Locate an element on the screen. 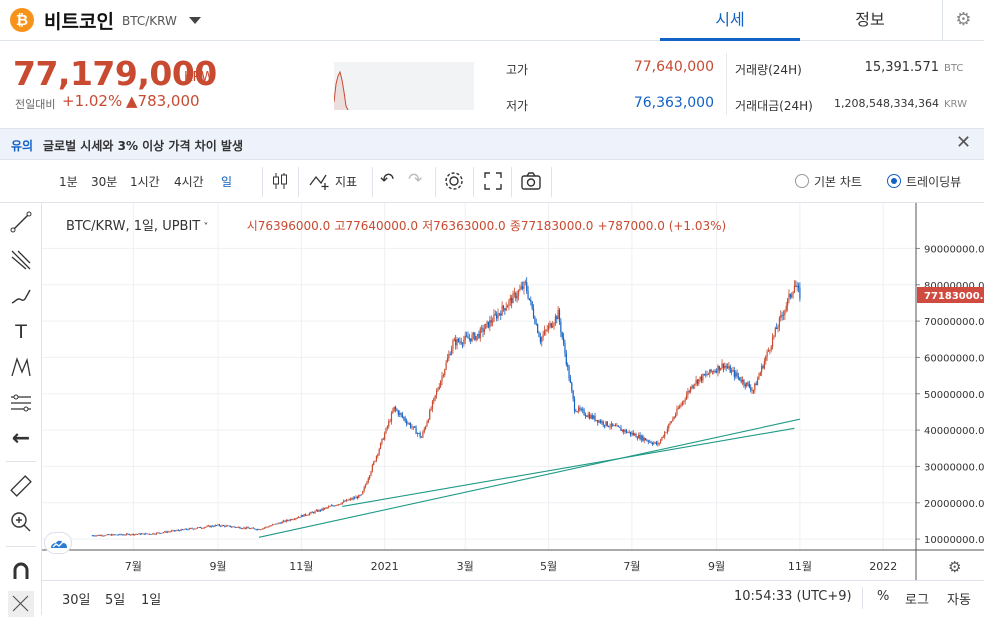  toolbar-divider is located at coordinates (262, 182).